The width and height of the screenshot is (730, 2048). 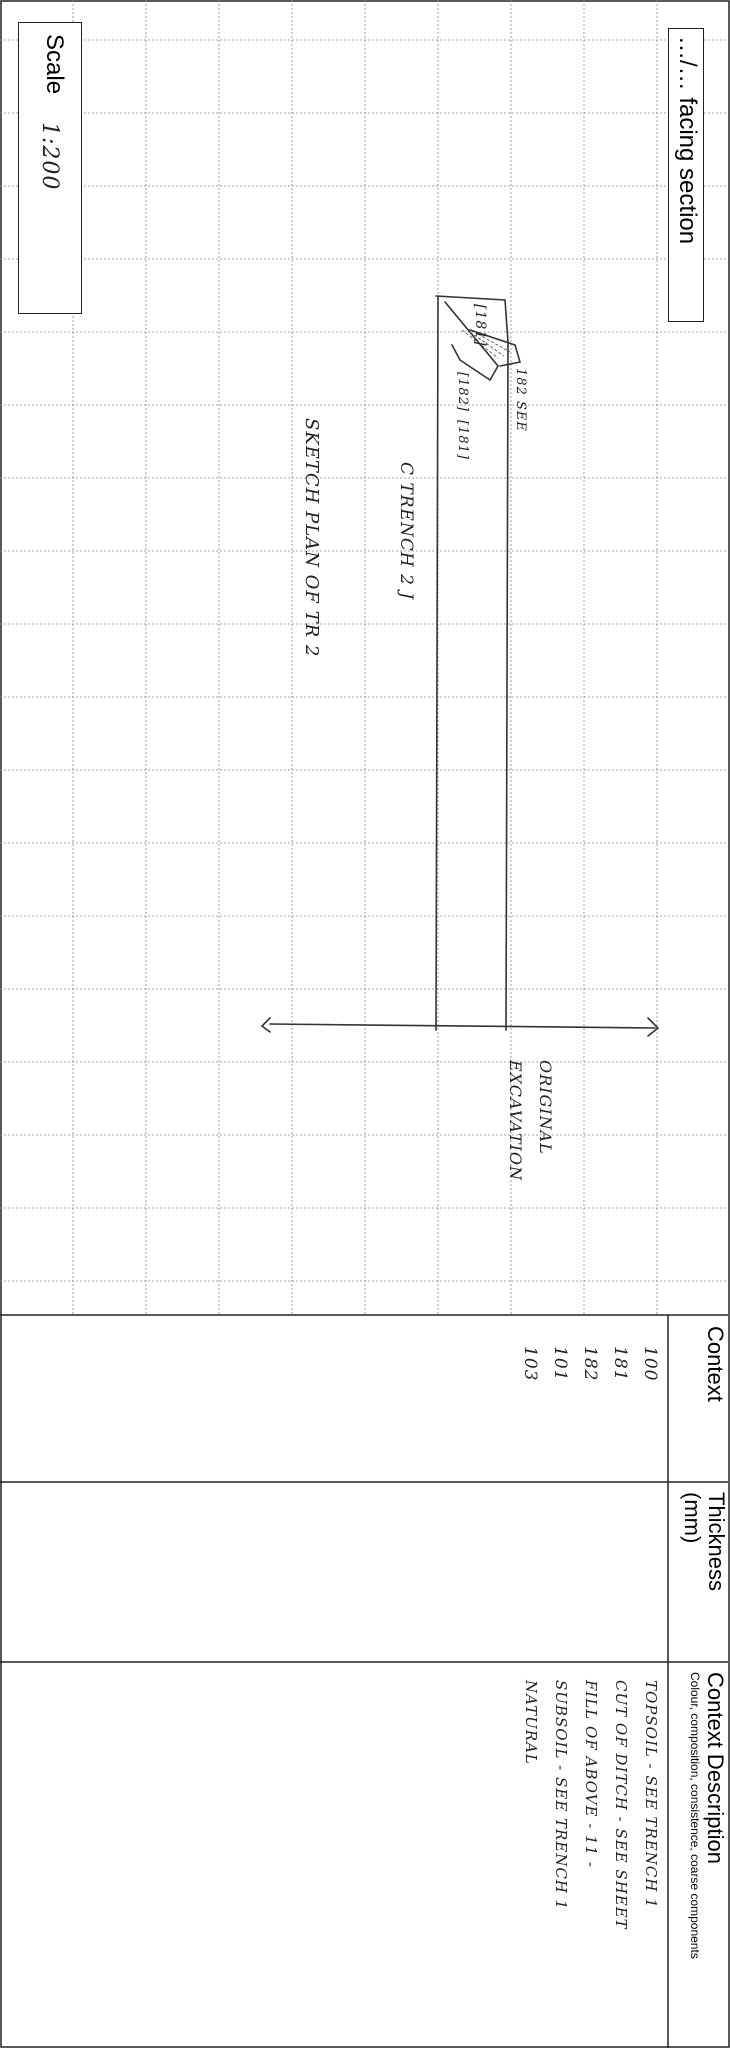 What do you see at coordinates (54, 64) in the screenshot?
I see `scale-label: Scale` at bounding box center [54, 64].